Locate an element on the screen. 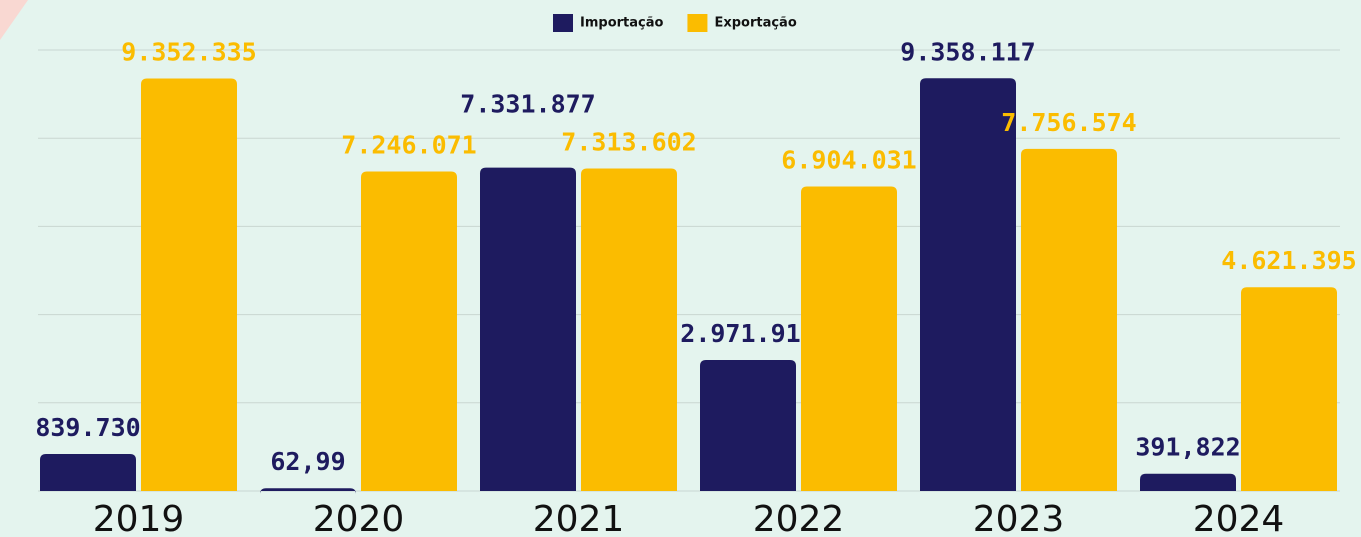  corner-decoration is located at coordinates (14, 20).